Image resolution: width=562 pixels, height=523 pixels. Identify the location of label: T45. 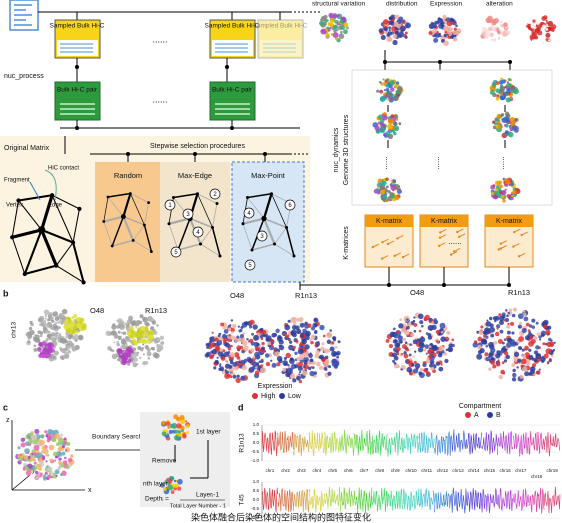
(242, 500).